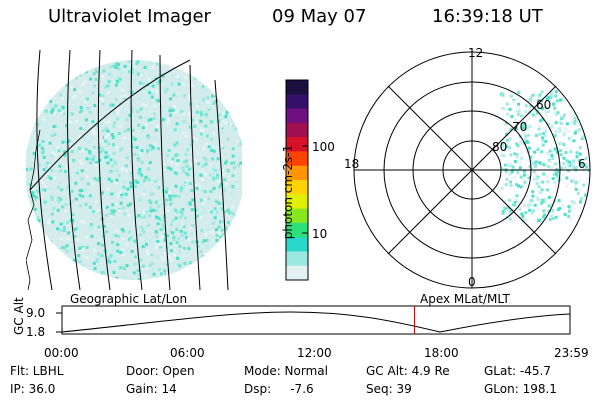 The width and height of the screenshot is (600, 400). I want to click on altitude-max-label: 9.0, so click(36, 313).